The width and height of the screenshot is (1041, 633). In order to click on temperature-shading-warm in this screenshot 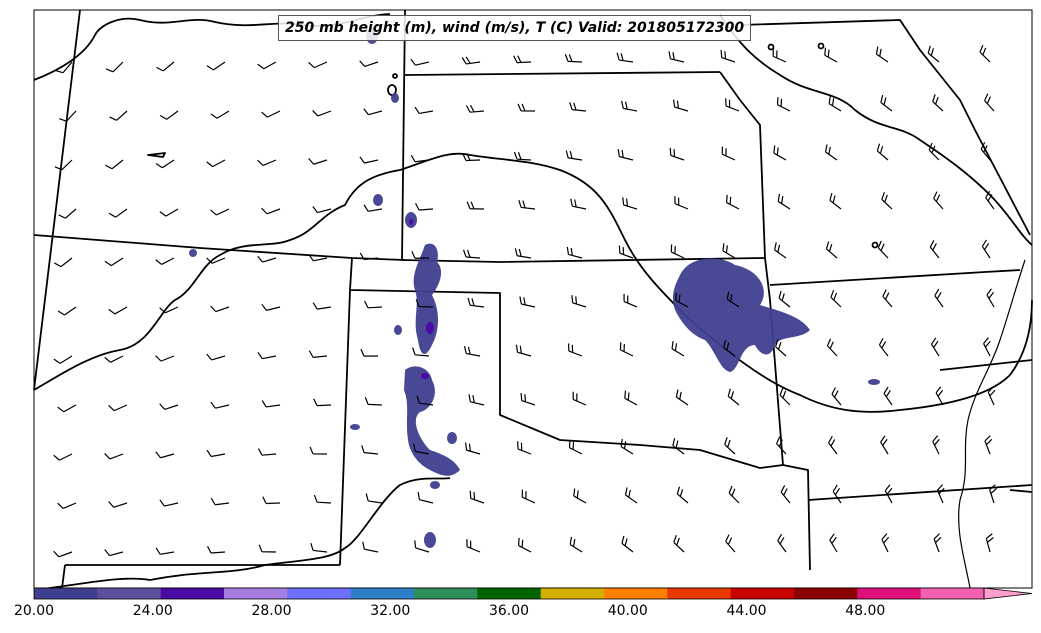, I will do `click(421, 299)`.